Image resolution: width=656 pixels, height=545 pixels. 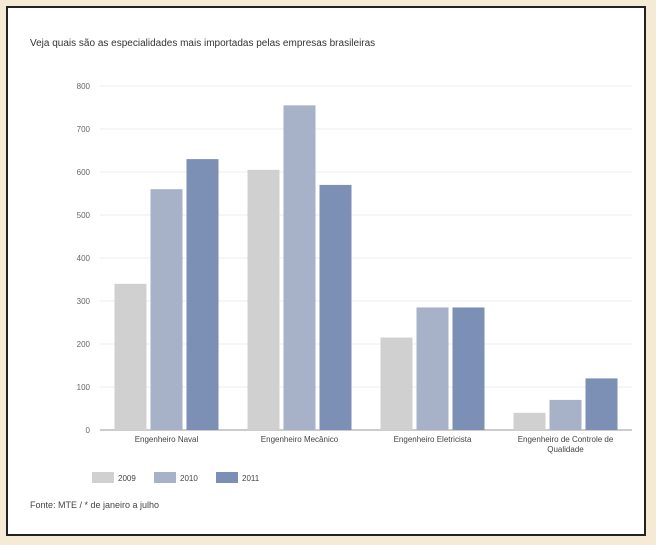 I want to click on y-tick-label: 400, so click(x=84, y=258).